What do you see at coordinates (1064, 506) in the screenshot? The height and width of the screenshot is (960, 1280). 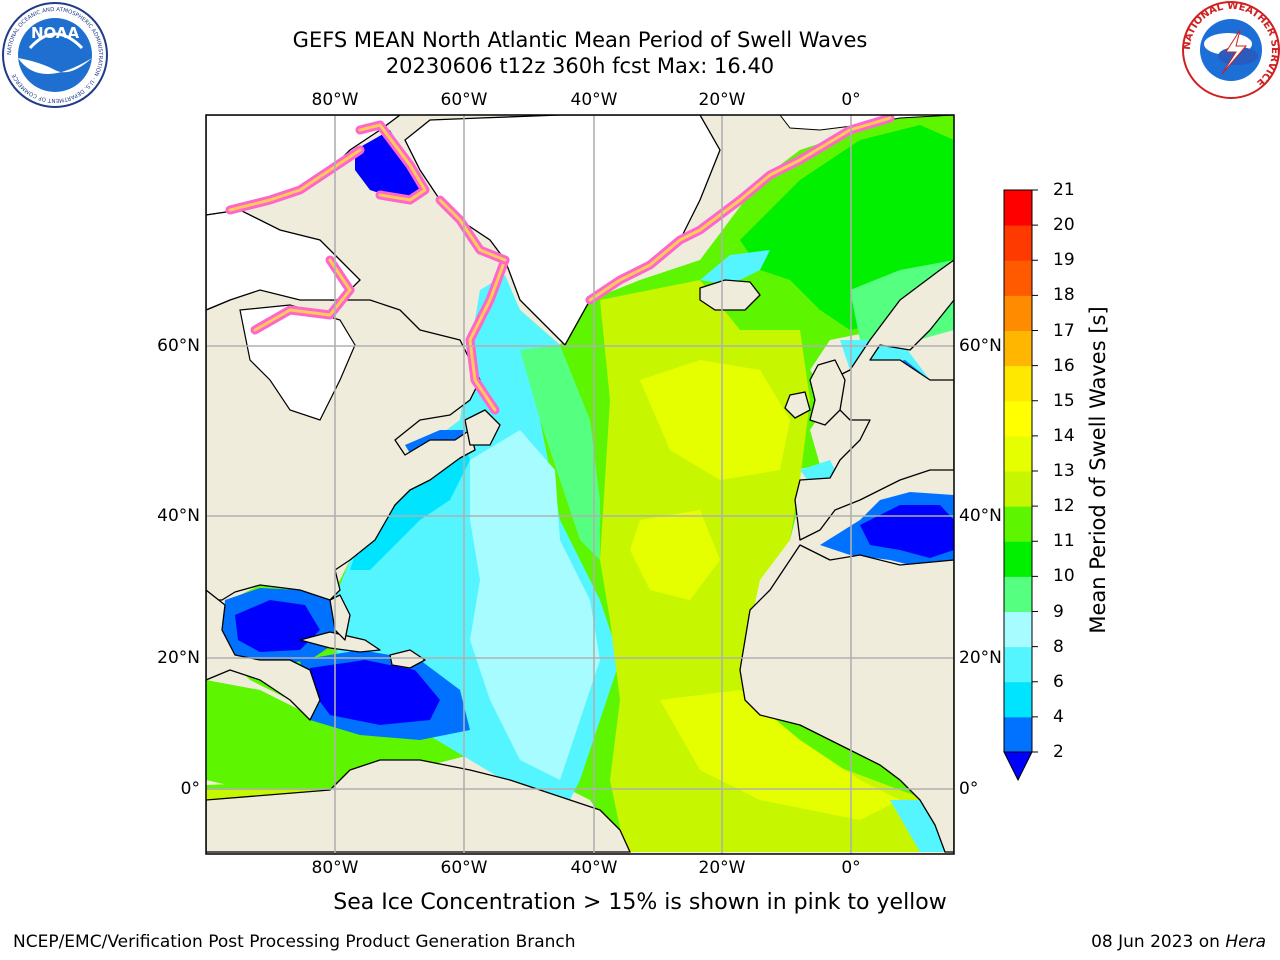 I see `colorbar-tick-label: 12` at bounding box center [1064, 506].